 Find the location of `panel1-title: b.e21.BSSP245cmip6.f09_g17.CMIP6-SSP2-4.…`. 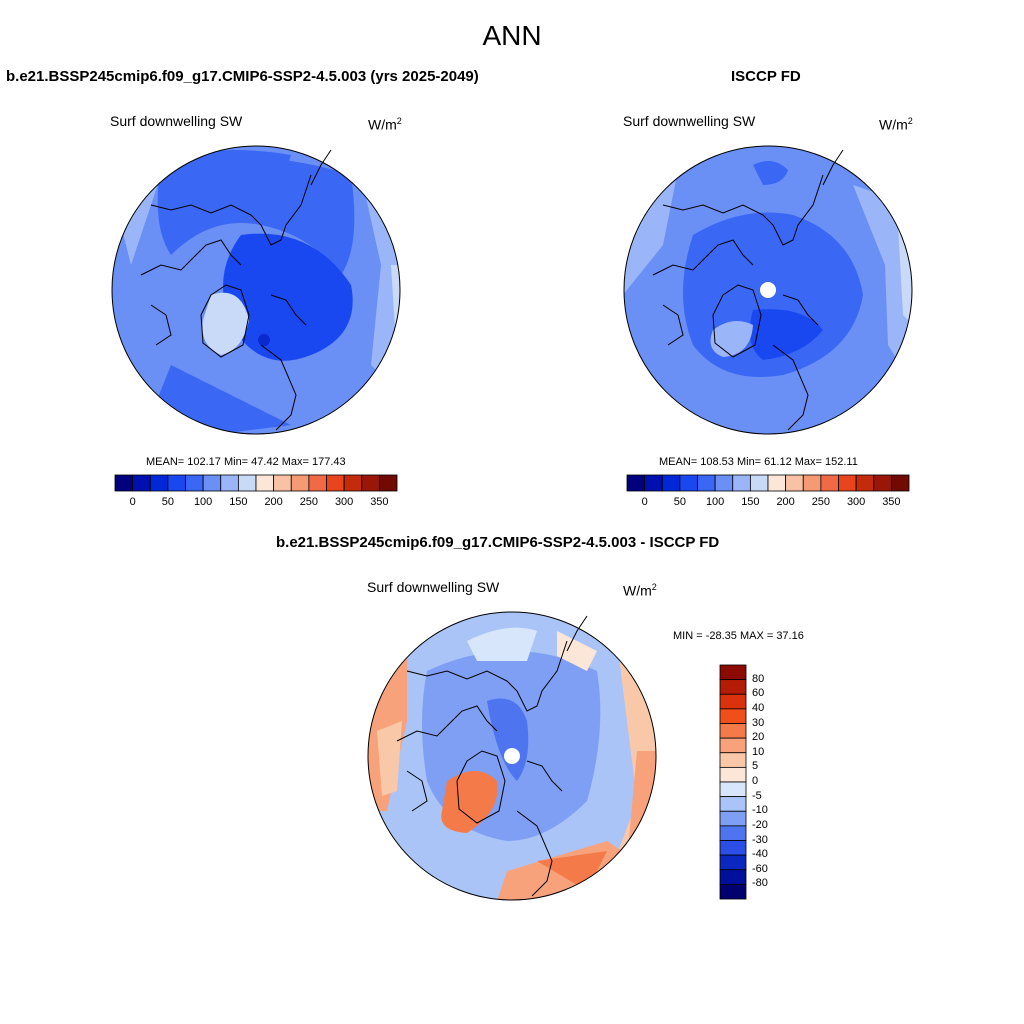

panel1-title: b.e21.BSSP245cmip6.f09_g17.CMIP6-SSP2-4.… is located at coordinates (242, 76).